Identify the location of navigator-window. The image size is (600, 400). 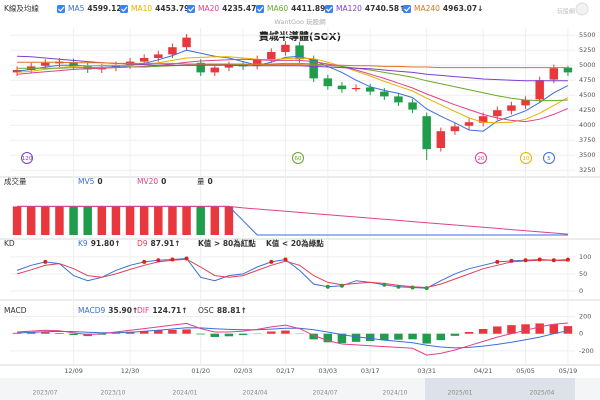
(500, 389).